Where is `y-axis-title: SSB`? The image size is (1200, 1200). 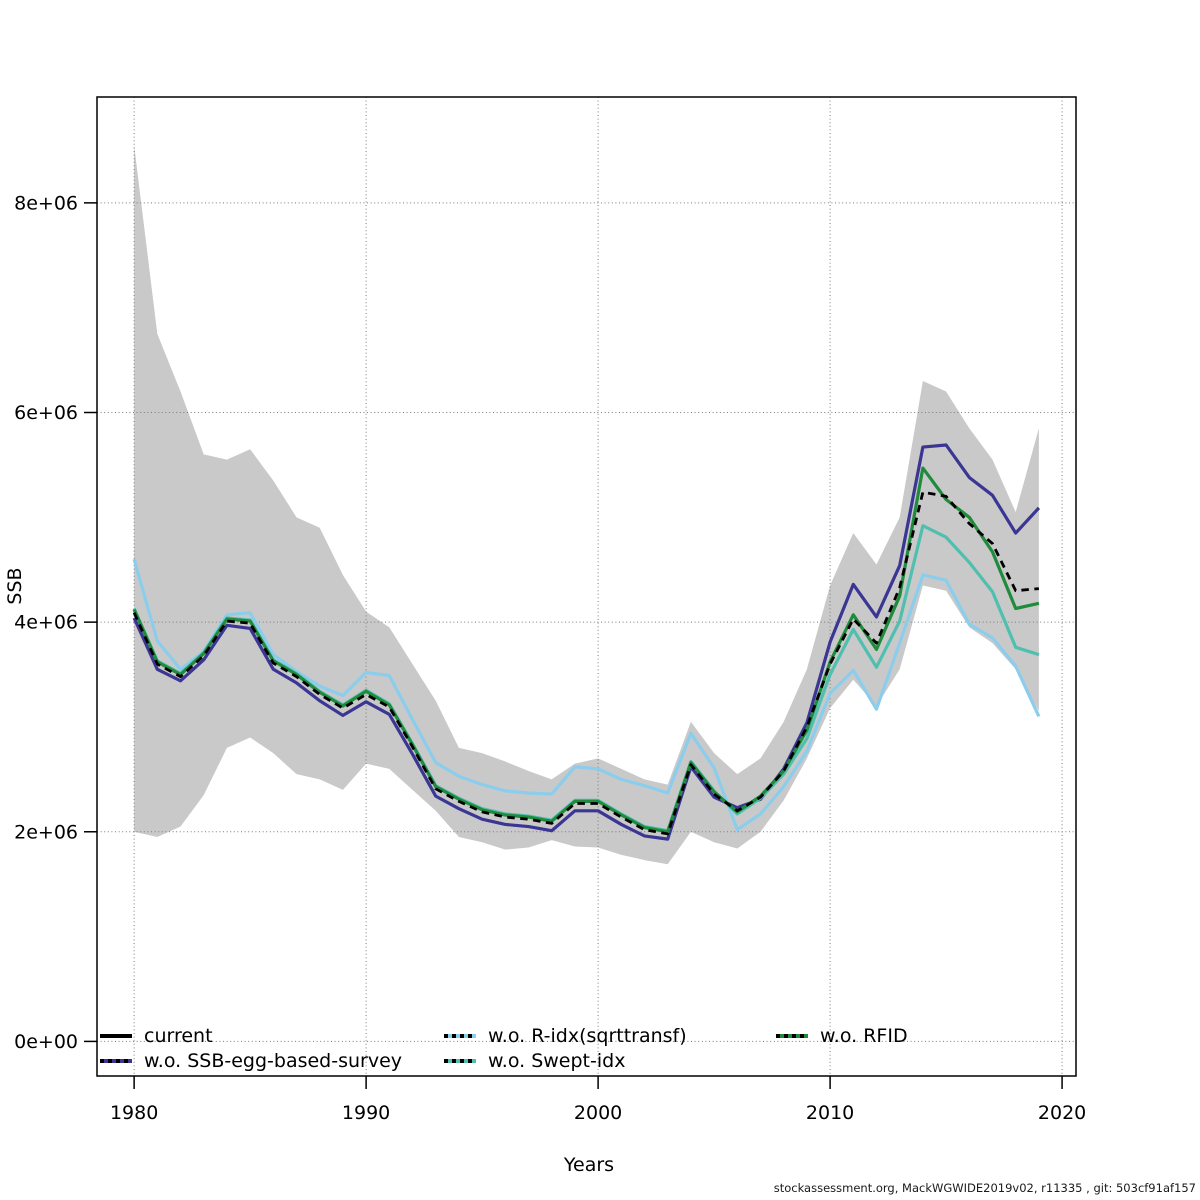
y-axis-title: SSB is located at coordinates (15, 585).